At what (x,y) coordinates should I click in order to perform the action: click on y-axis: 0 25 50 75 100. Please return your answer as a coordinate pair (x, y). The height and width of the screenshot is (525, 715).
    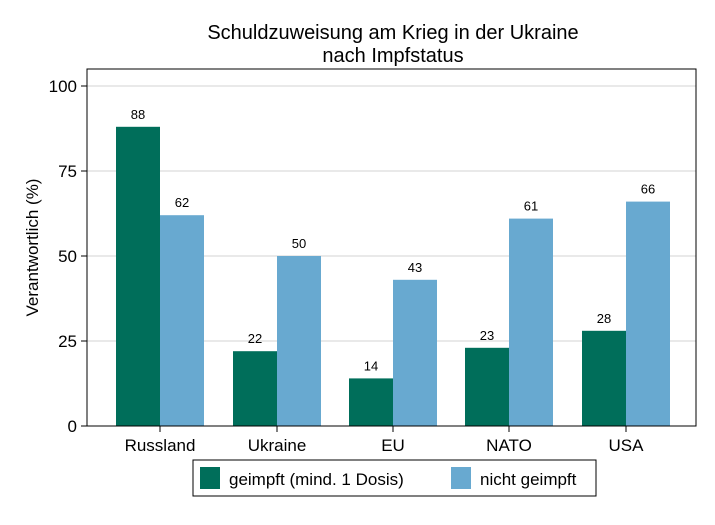
    Looking at the image, I should click on (68, 256).